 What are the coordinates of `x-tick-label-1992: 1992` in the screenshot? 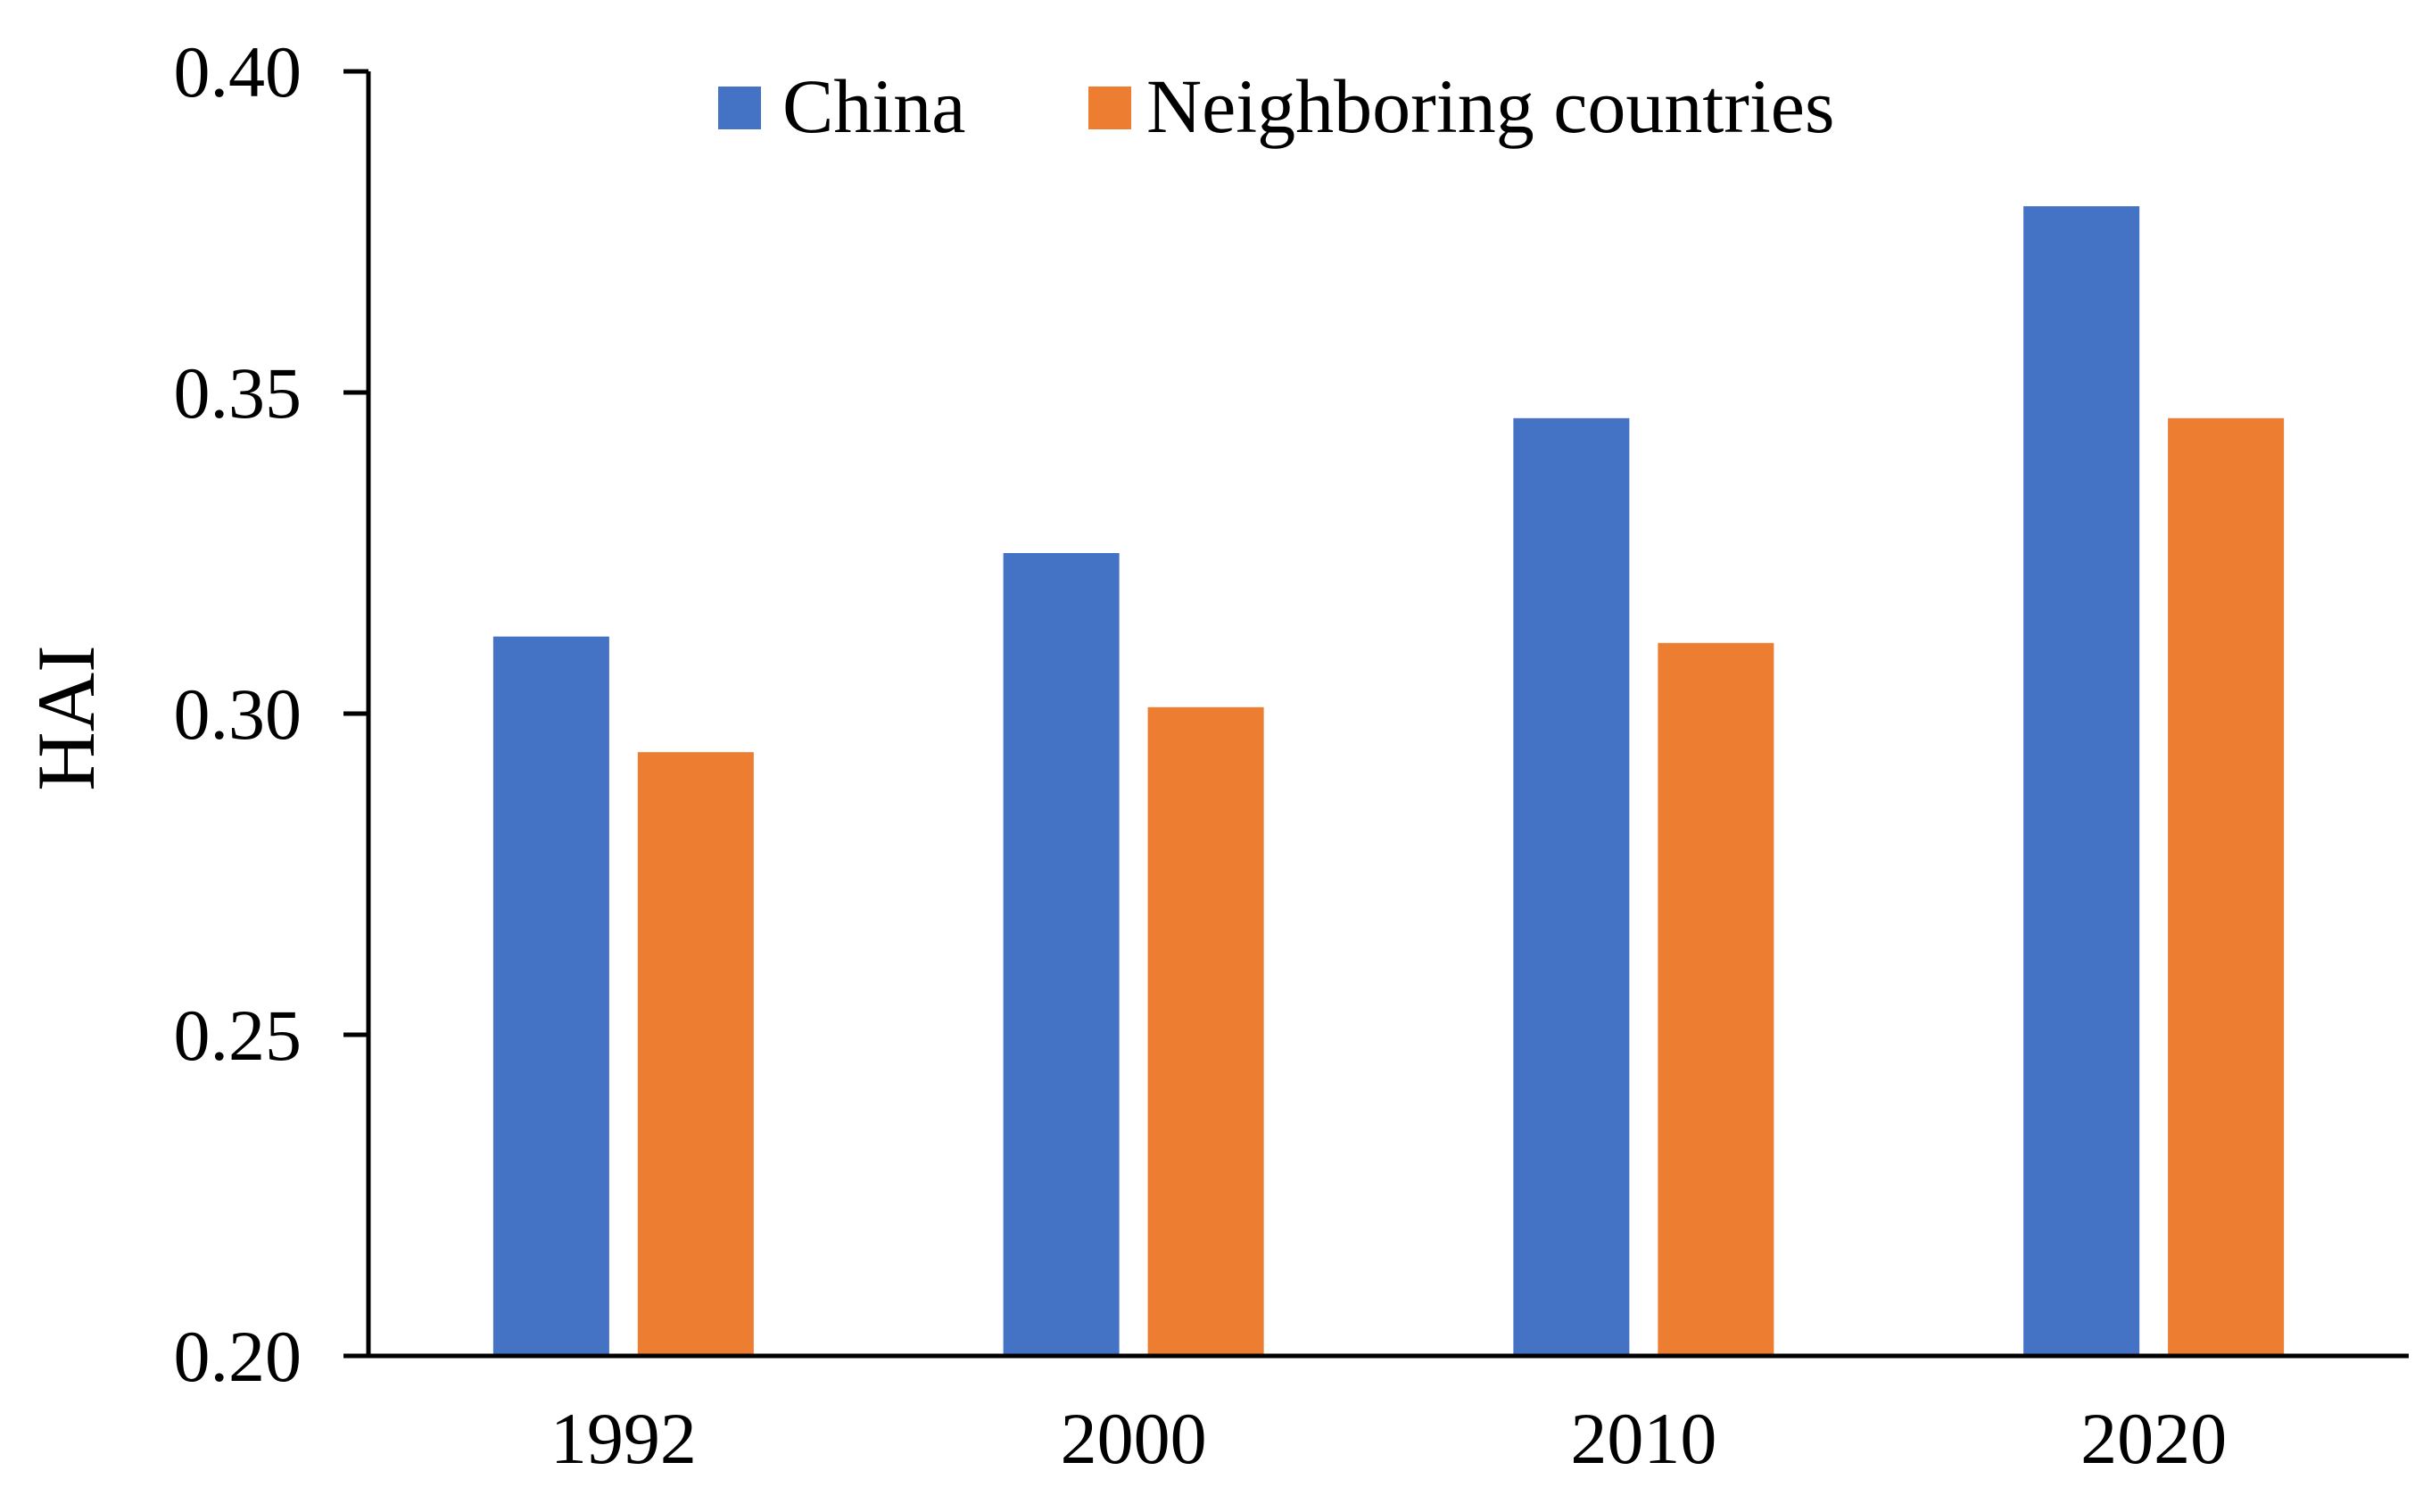 It's located at (623, 1438).